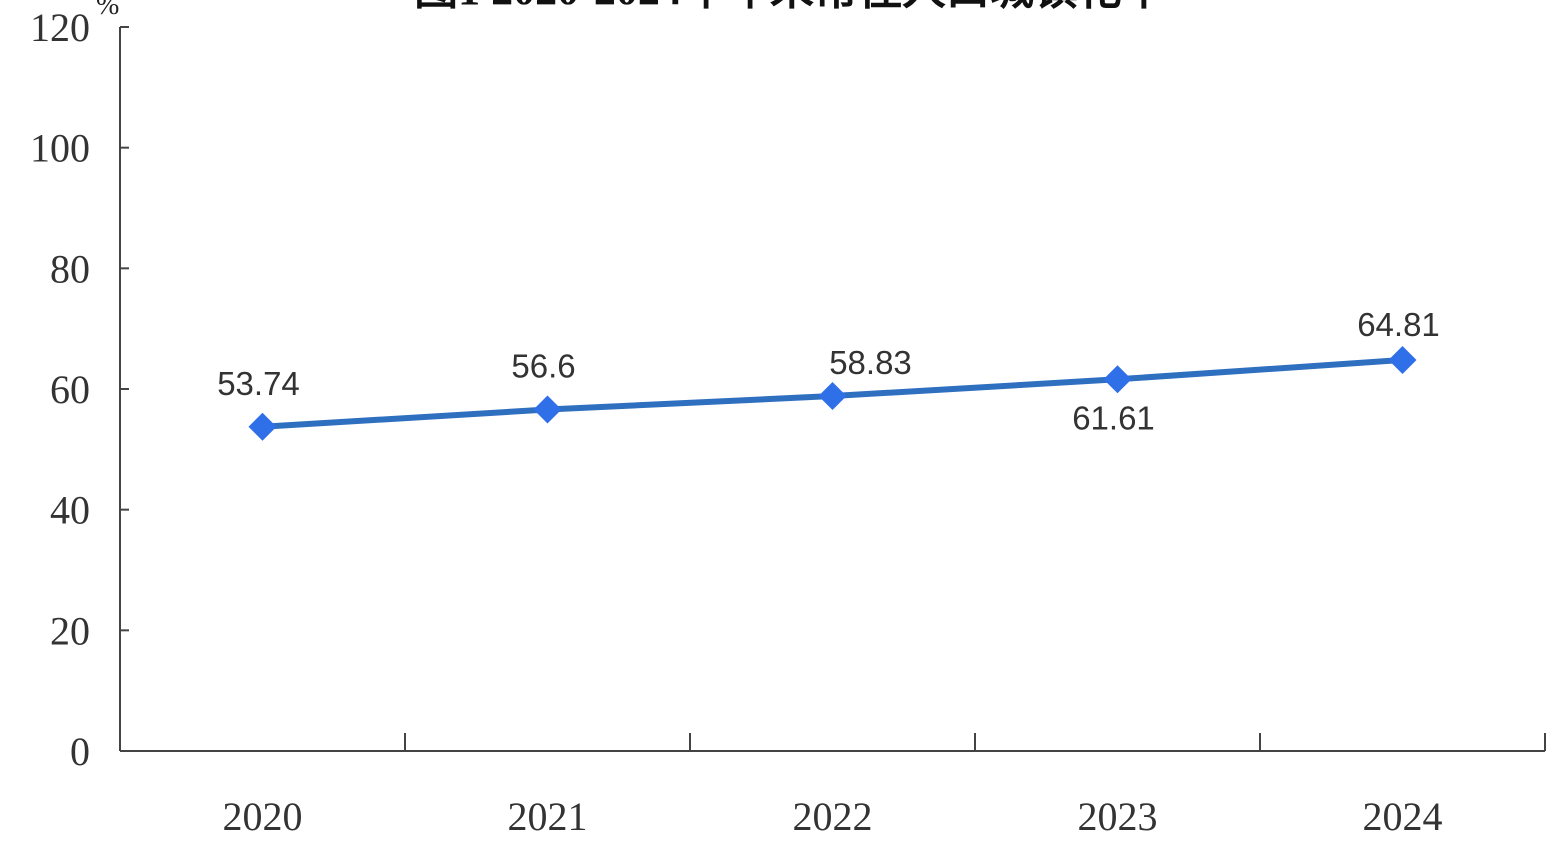  What do you see at coordinates (1398, 324) in the screenshot?
I see `data-label: 64.81` at bounding box center [1398, 324].